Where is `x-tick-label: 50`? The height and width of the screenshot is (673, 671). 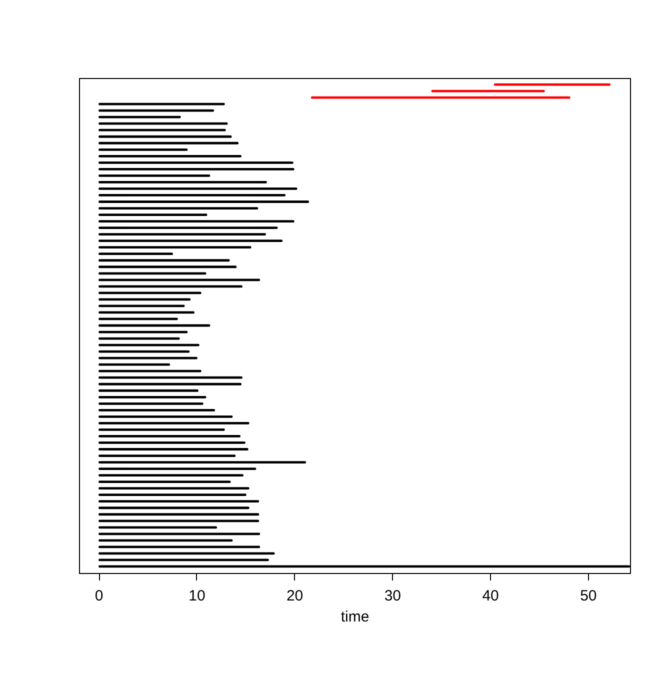 x-tick-label: 50 is located at coordinates (588, 596).